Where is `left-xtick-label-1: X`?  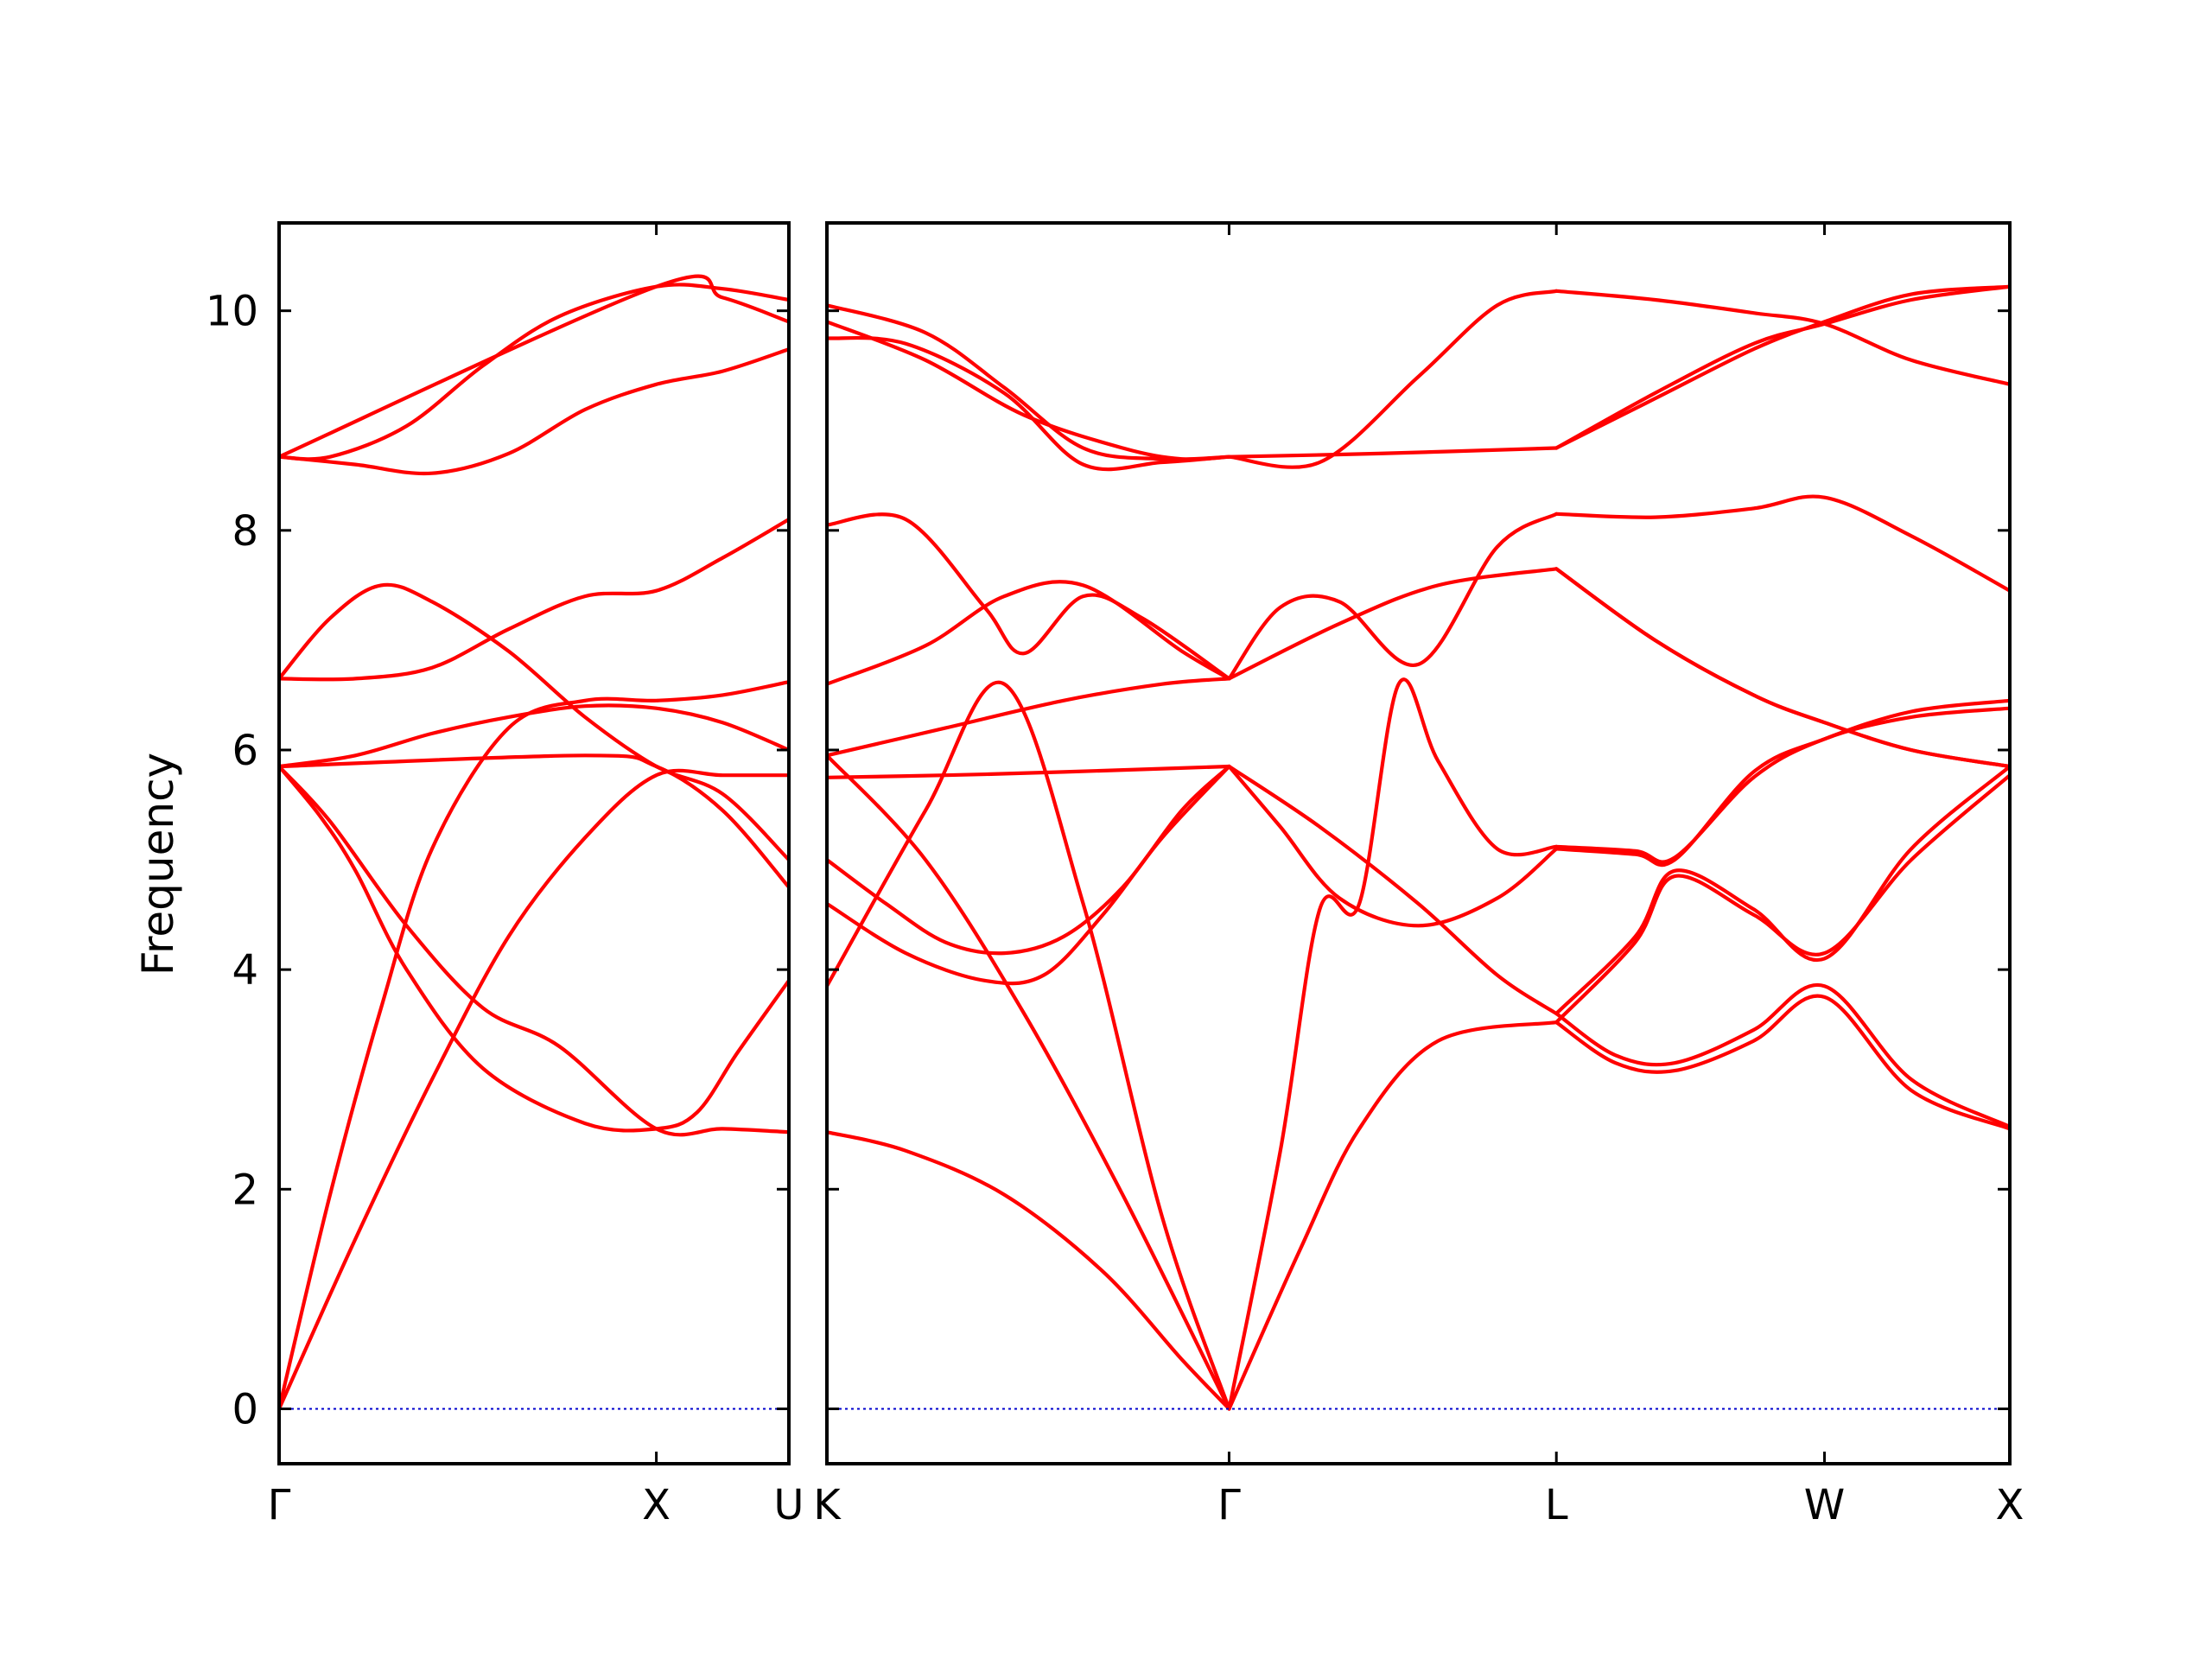
left-xtick-label-1: X is located at coordinates (656, 1505).